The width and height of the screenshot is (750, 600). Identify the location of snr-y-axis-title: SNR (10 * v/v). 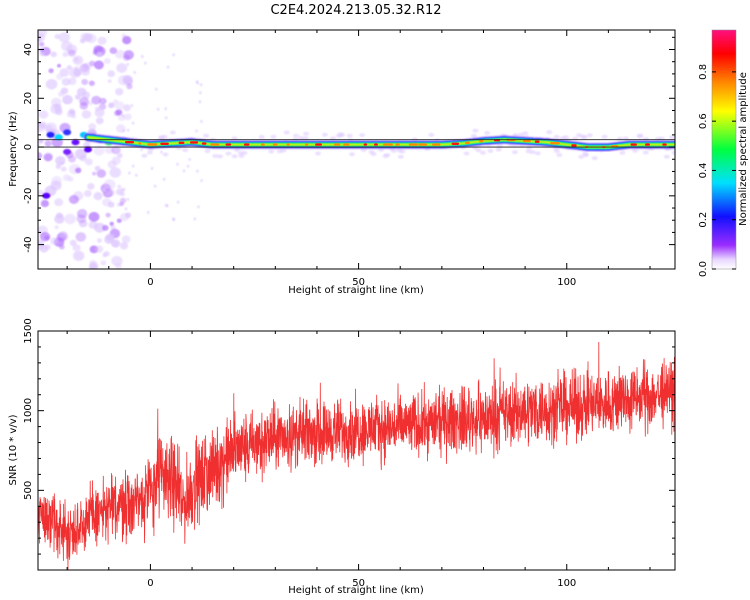
(13, 449).